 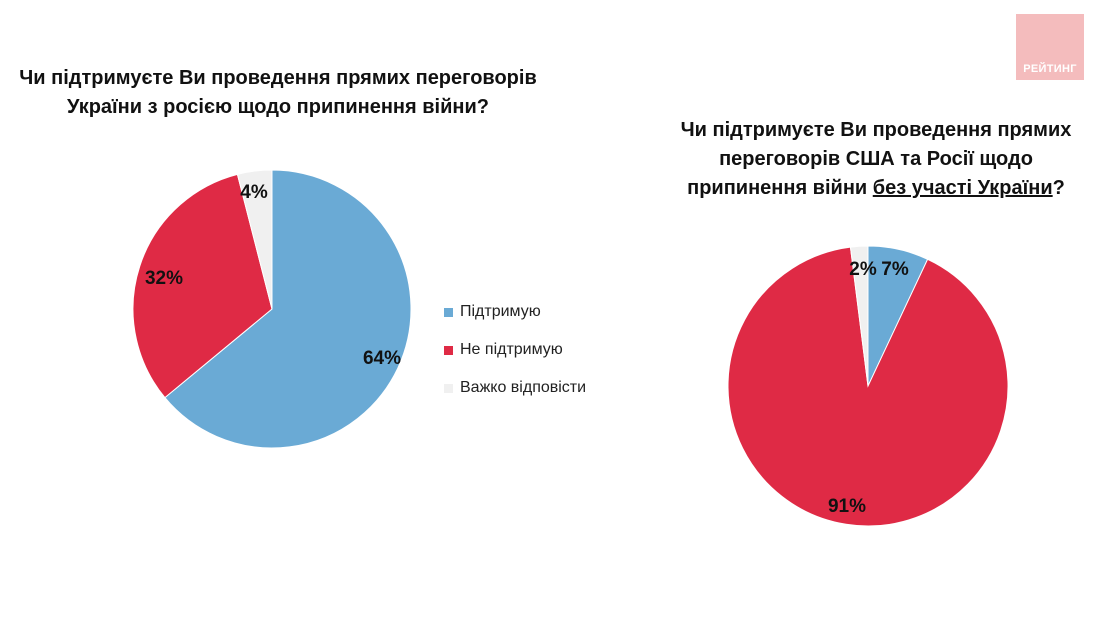 I want to click on legend-label-support: Підтримую, so click(x=500, y=311).